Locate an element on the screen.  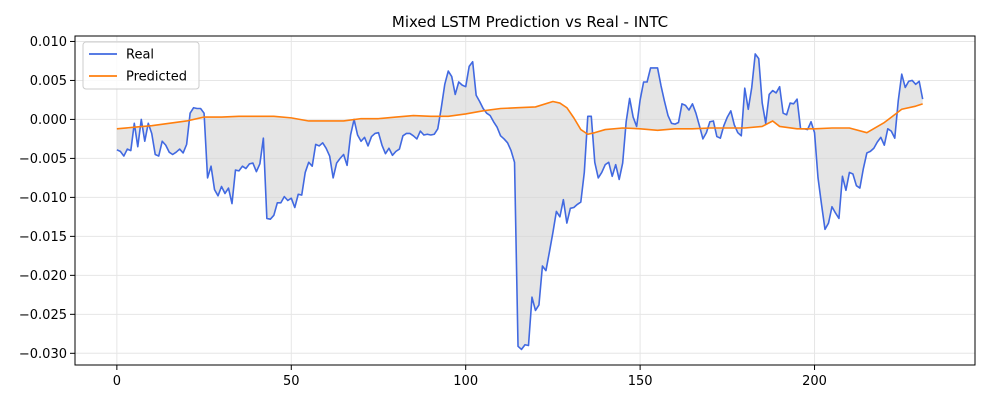
y-tick-label: −0.030 is located at coordinates (43, 354).